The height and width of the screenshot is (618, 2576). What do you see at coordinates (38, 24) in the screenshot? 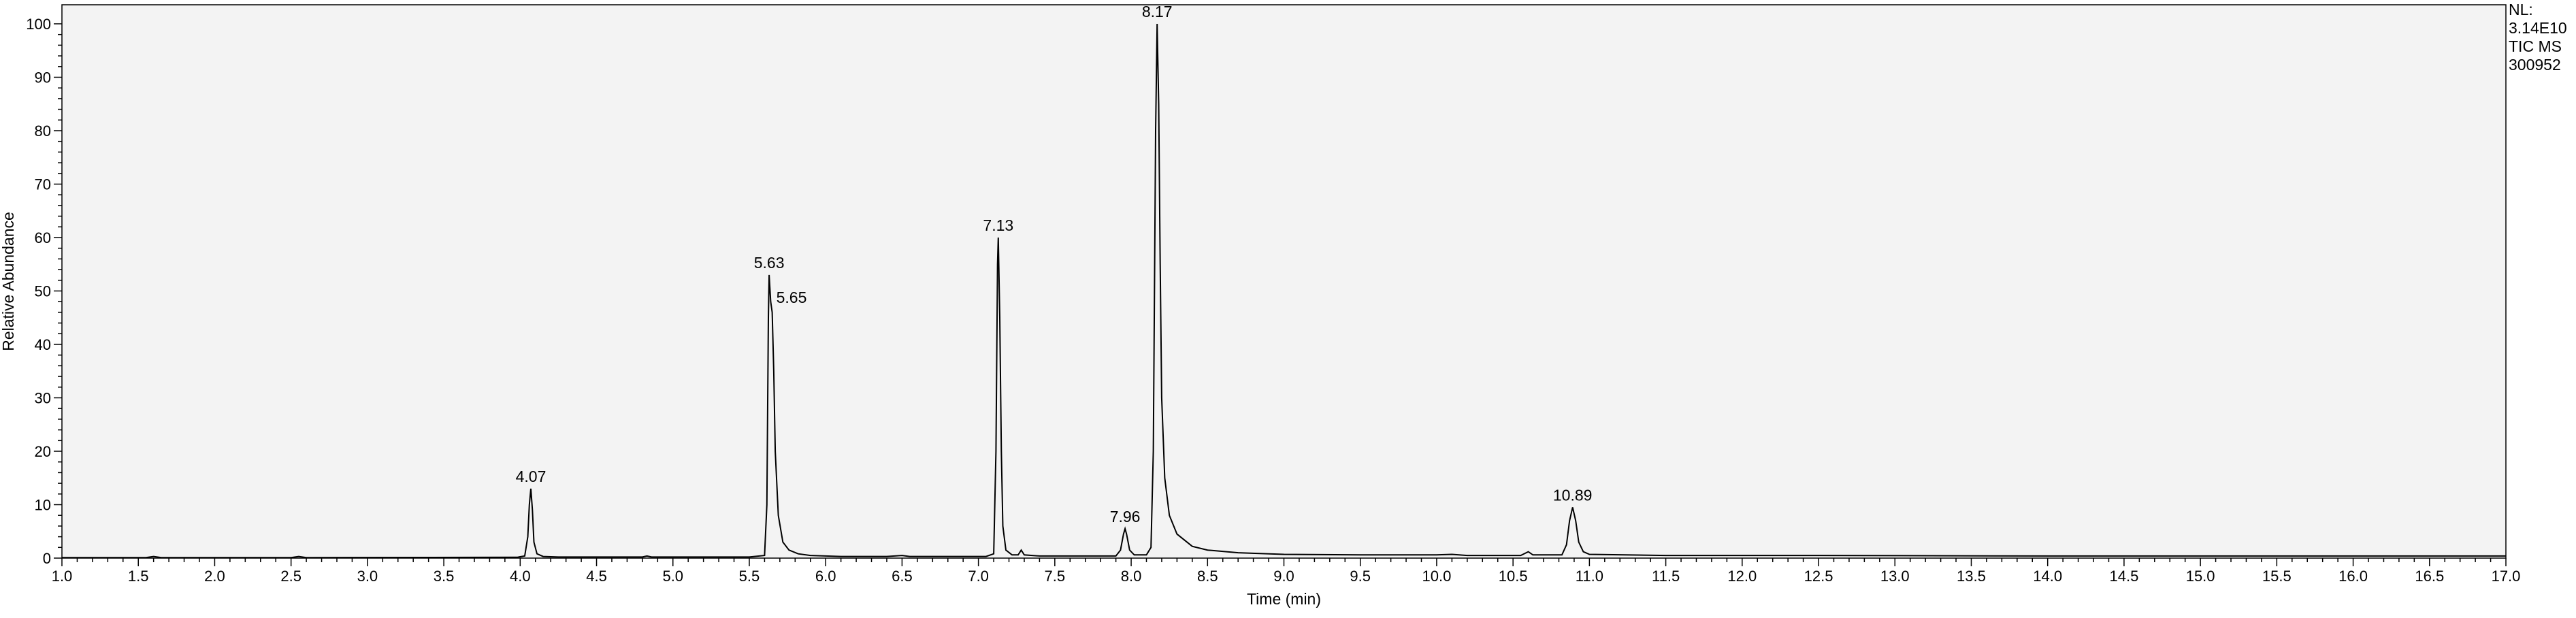
I see `y-tick-label: 100` at bounding box center [38, 24].